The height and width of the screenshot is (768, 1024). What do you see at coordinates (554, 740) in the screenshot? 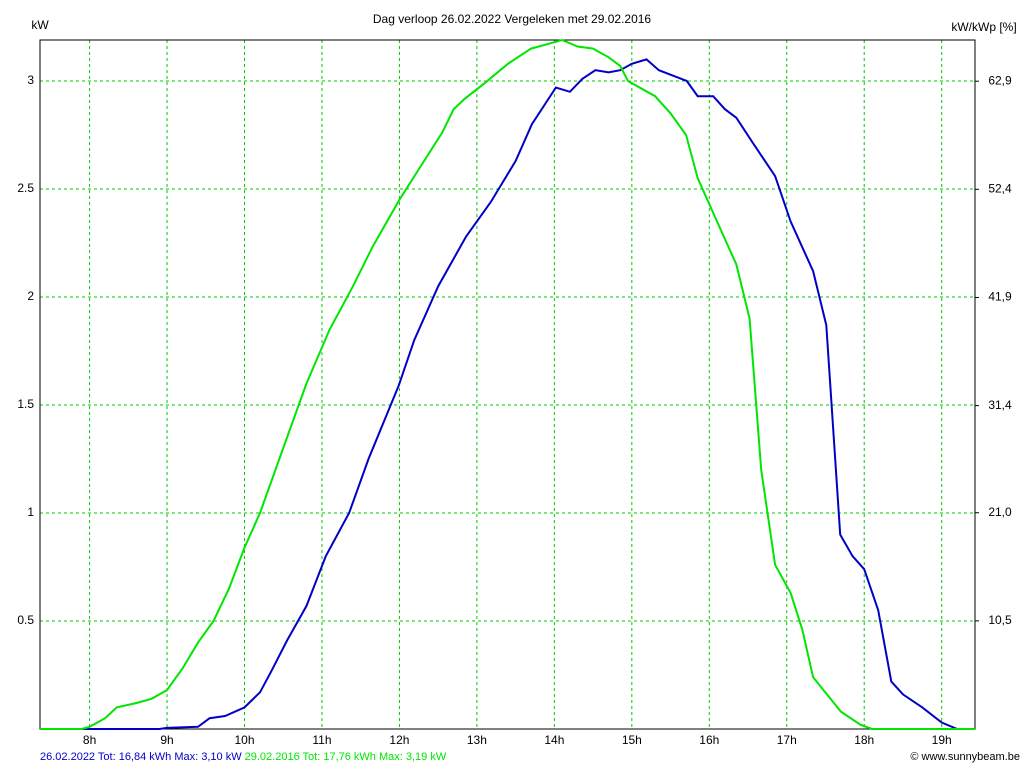
I see `x-tick-label: 14h` at bounding box center [554, 740].